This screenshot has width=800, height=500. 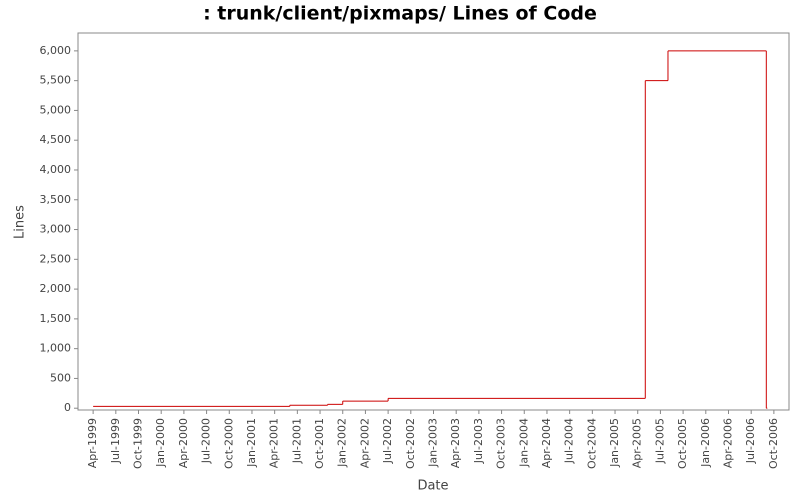 I want to click on y-tick-label: 5,500, so click(x=56, y=80).